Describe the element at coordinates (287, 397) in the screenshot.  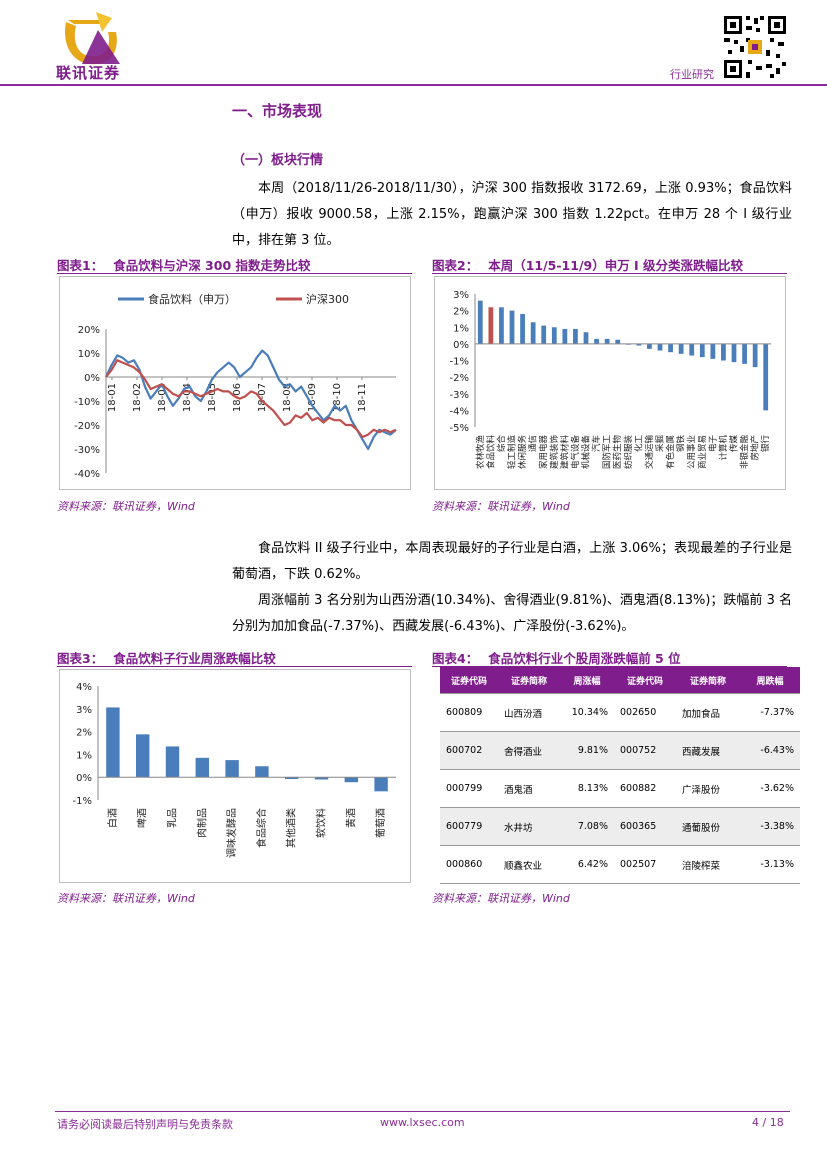
I see `x-tick-label: 18-08` at that location.